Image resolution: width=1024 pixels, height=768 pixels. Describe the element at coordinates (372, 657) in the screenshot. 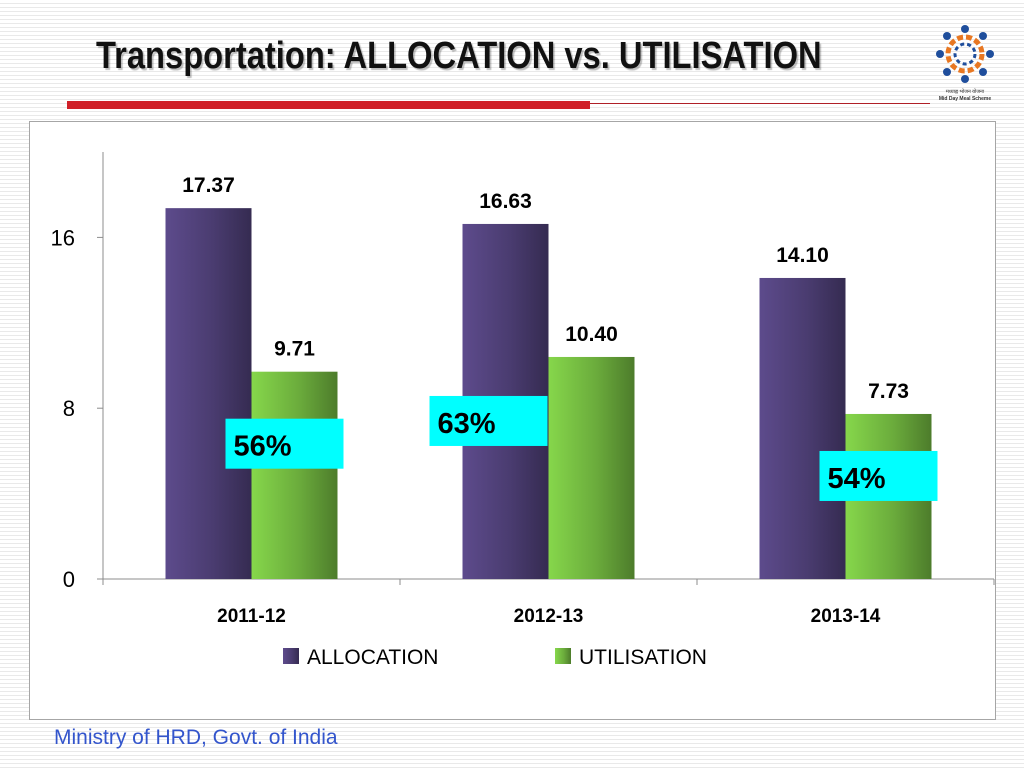

I see `legend-label-allocation: ALLOCATION` at that location.